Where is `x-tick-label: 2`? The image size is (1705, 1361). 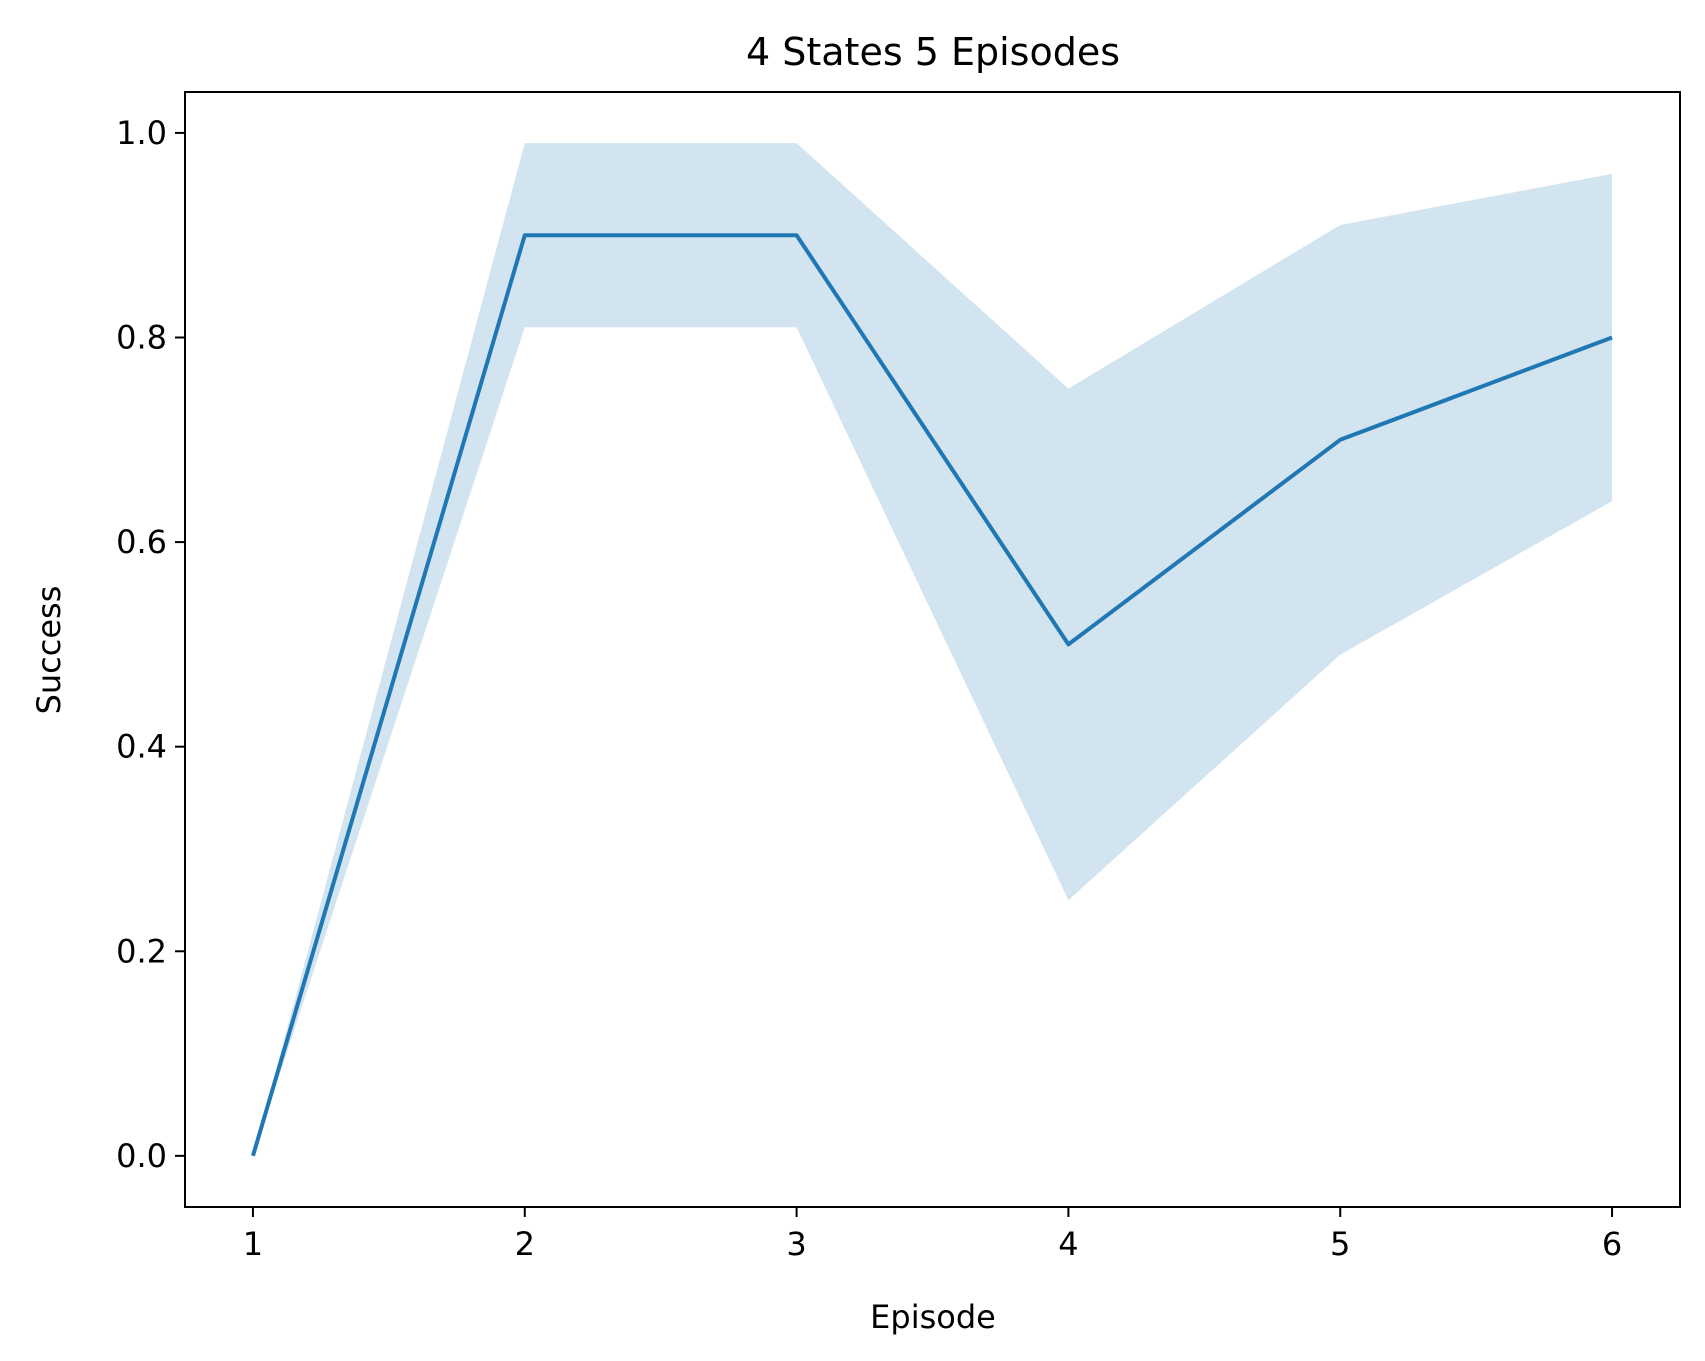 x-tick-label: 2 is located at coordinates (525, 1244).